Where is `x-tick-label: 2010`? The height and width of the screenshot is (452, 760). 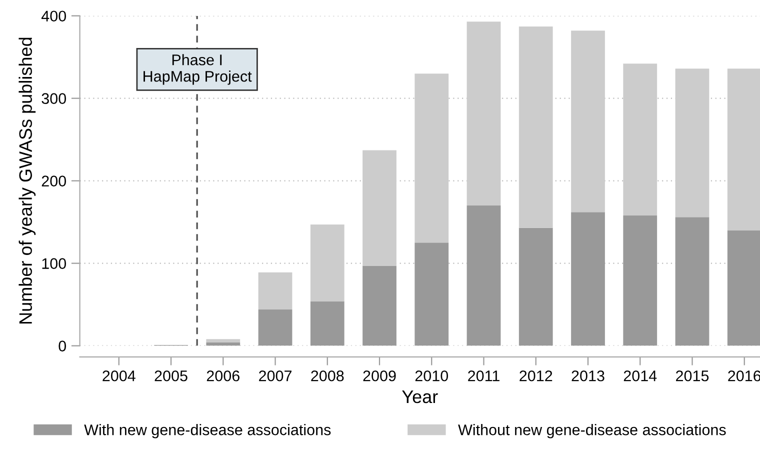
x-tick-label: 2010 is located at coordinates (431, 376).